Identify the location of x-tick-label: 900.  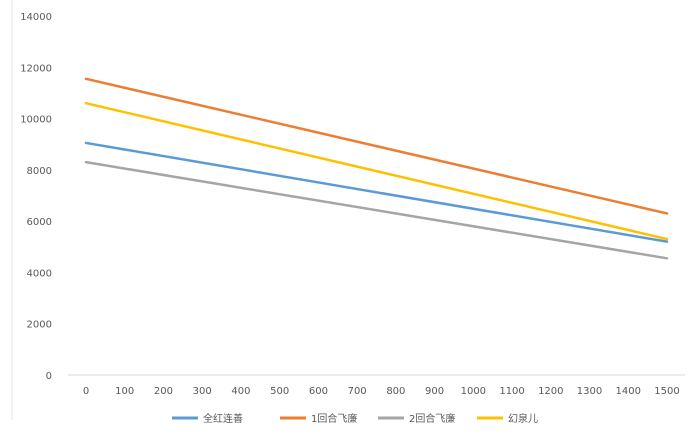
(434, 391).